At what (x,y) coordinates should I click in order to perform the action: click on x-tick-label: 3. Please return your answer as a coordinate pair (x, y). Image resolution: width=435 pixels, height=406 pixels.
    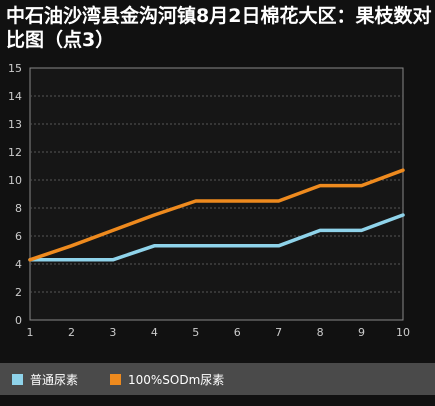
    Looking at the image, I should click on (112, 332).